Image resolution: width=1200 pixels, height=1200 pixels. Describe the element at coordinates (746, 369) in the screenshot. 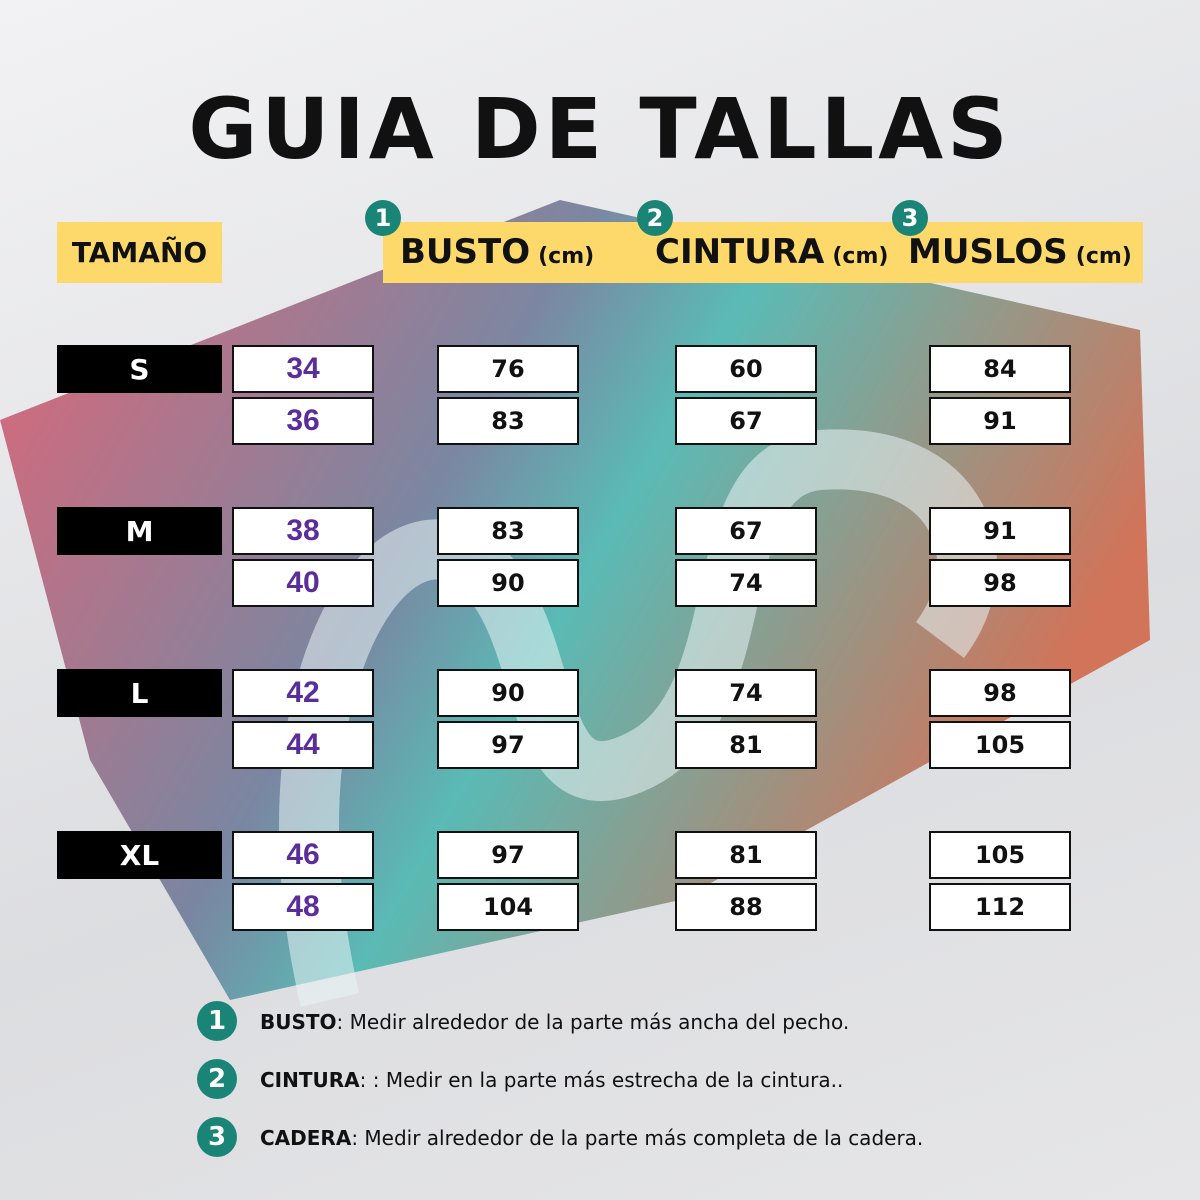

I see `measure-cell: 60` at that location.